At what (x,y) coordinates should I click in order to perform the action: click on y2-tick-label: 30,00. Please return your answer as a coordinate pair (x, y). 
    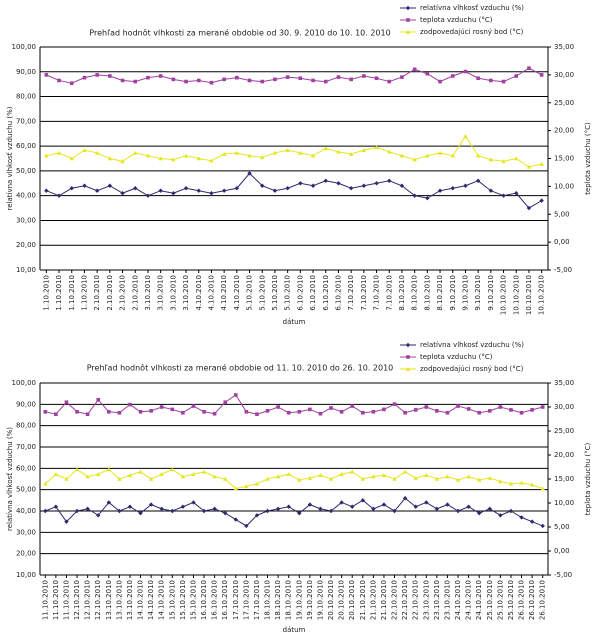
    Looking at the image, I should click on (564, 75).